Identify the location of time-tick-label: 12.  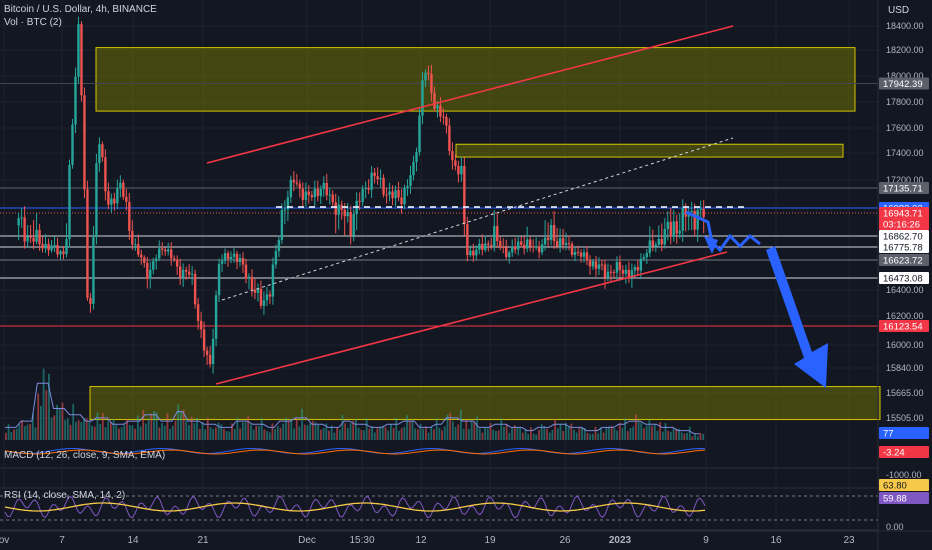
(421, 540).